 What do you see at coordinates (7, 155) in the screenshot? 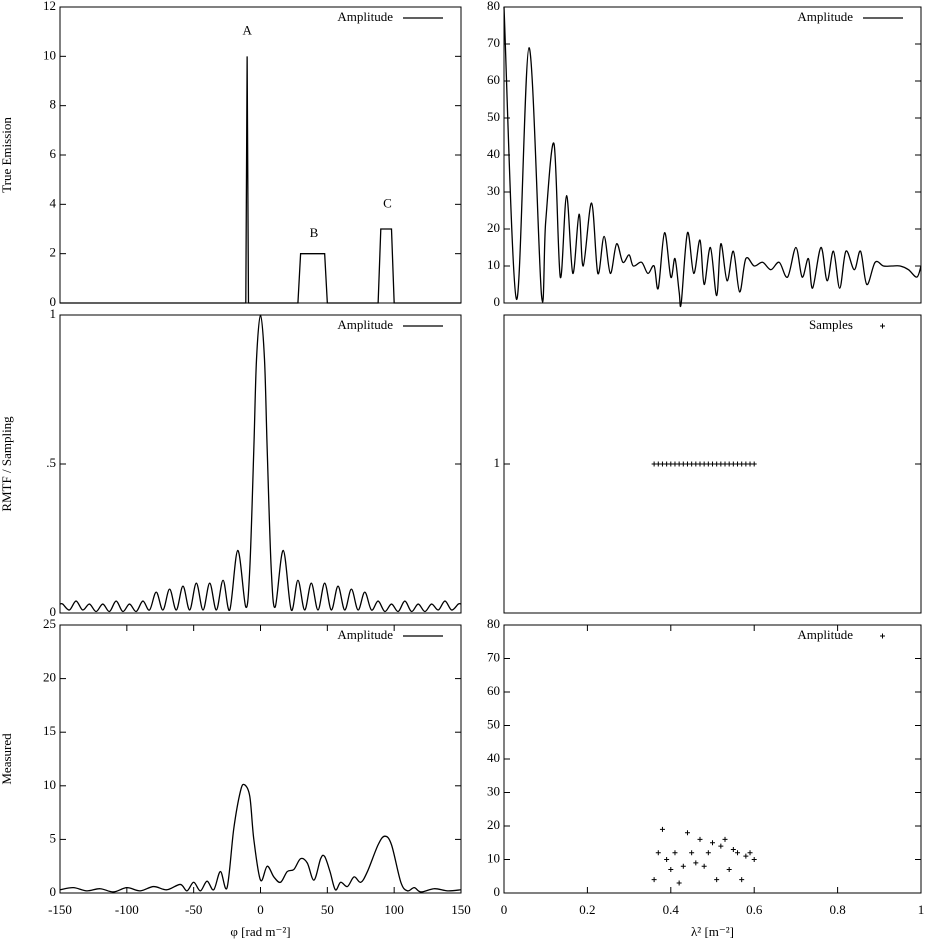
I see `y-axis-label: True Emission` at bounding box center [7, 155].